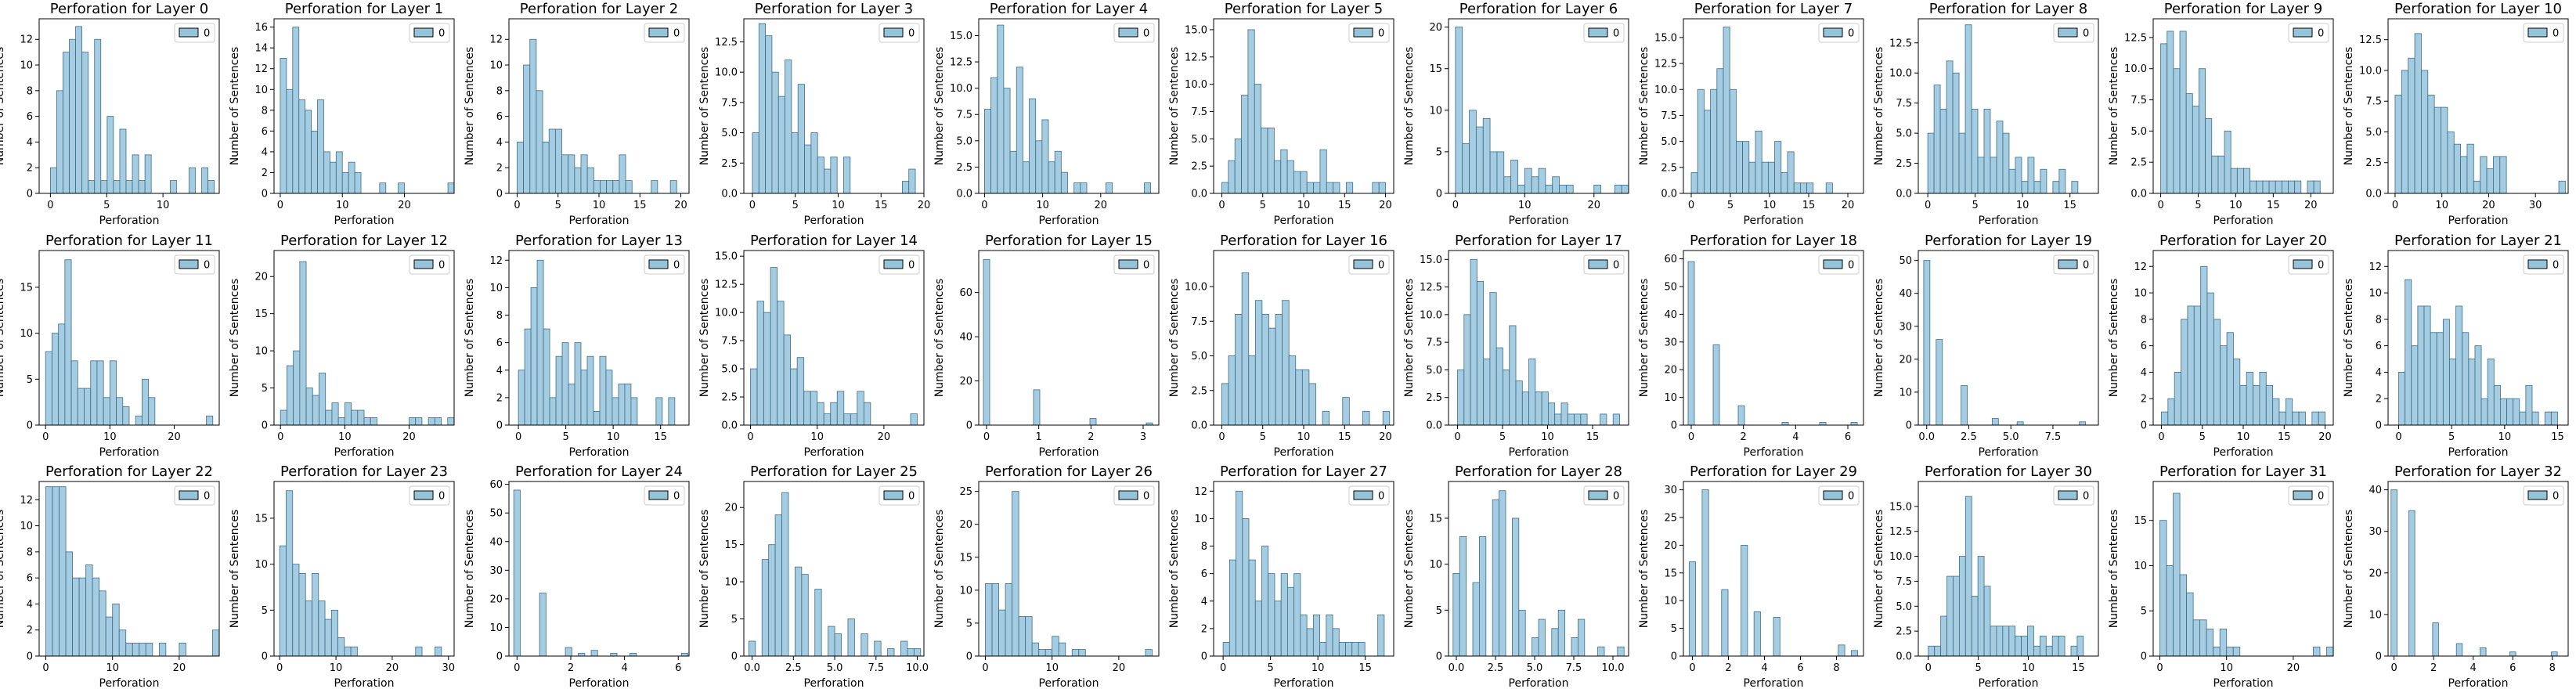 The height and width of the screenshot is (696, 2576). Describe the element at coordinates (1669, 116) in the screenshot. I see `y-tick-label: 7.5` at that location.